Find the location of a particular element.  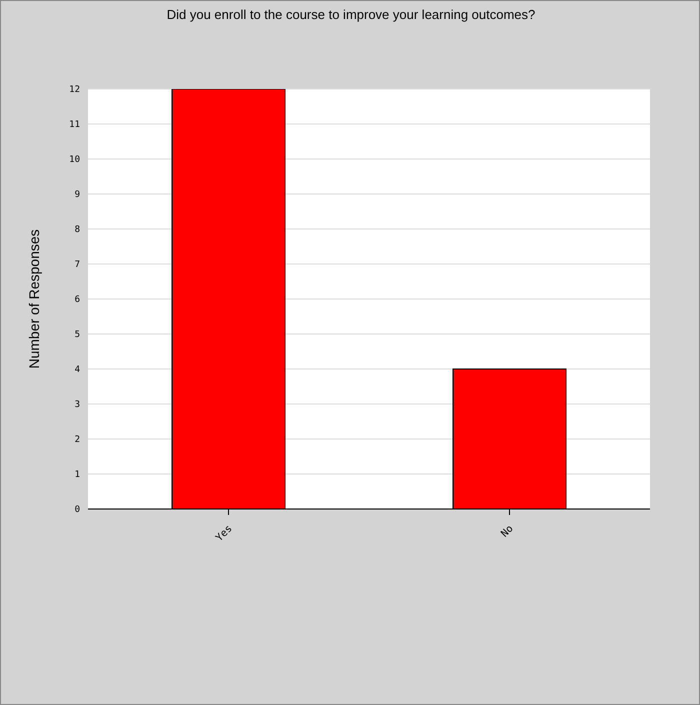

y-tick-label: 9 is located at coordinates (77, 195).